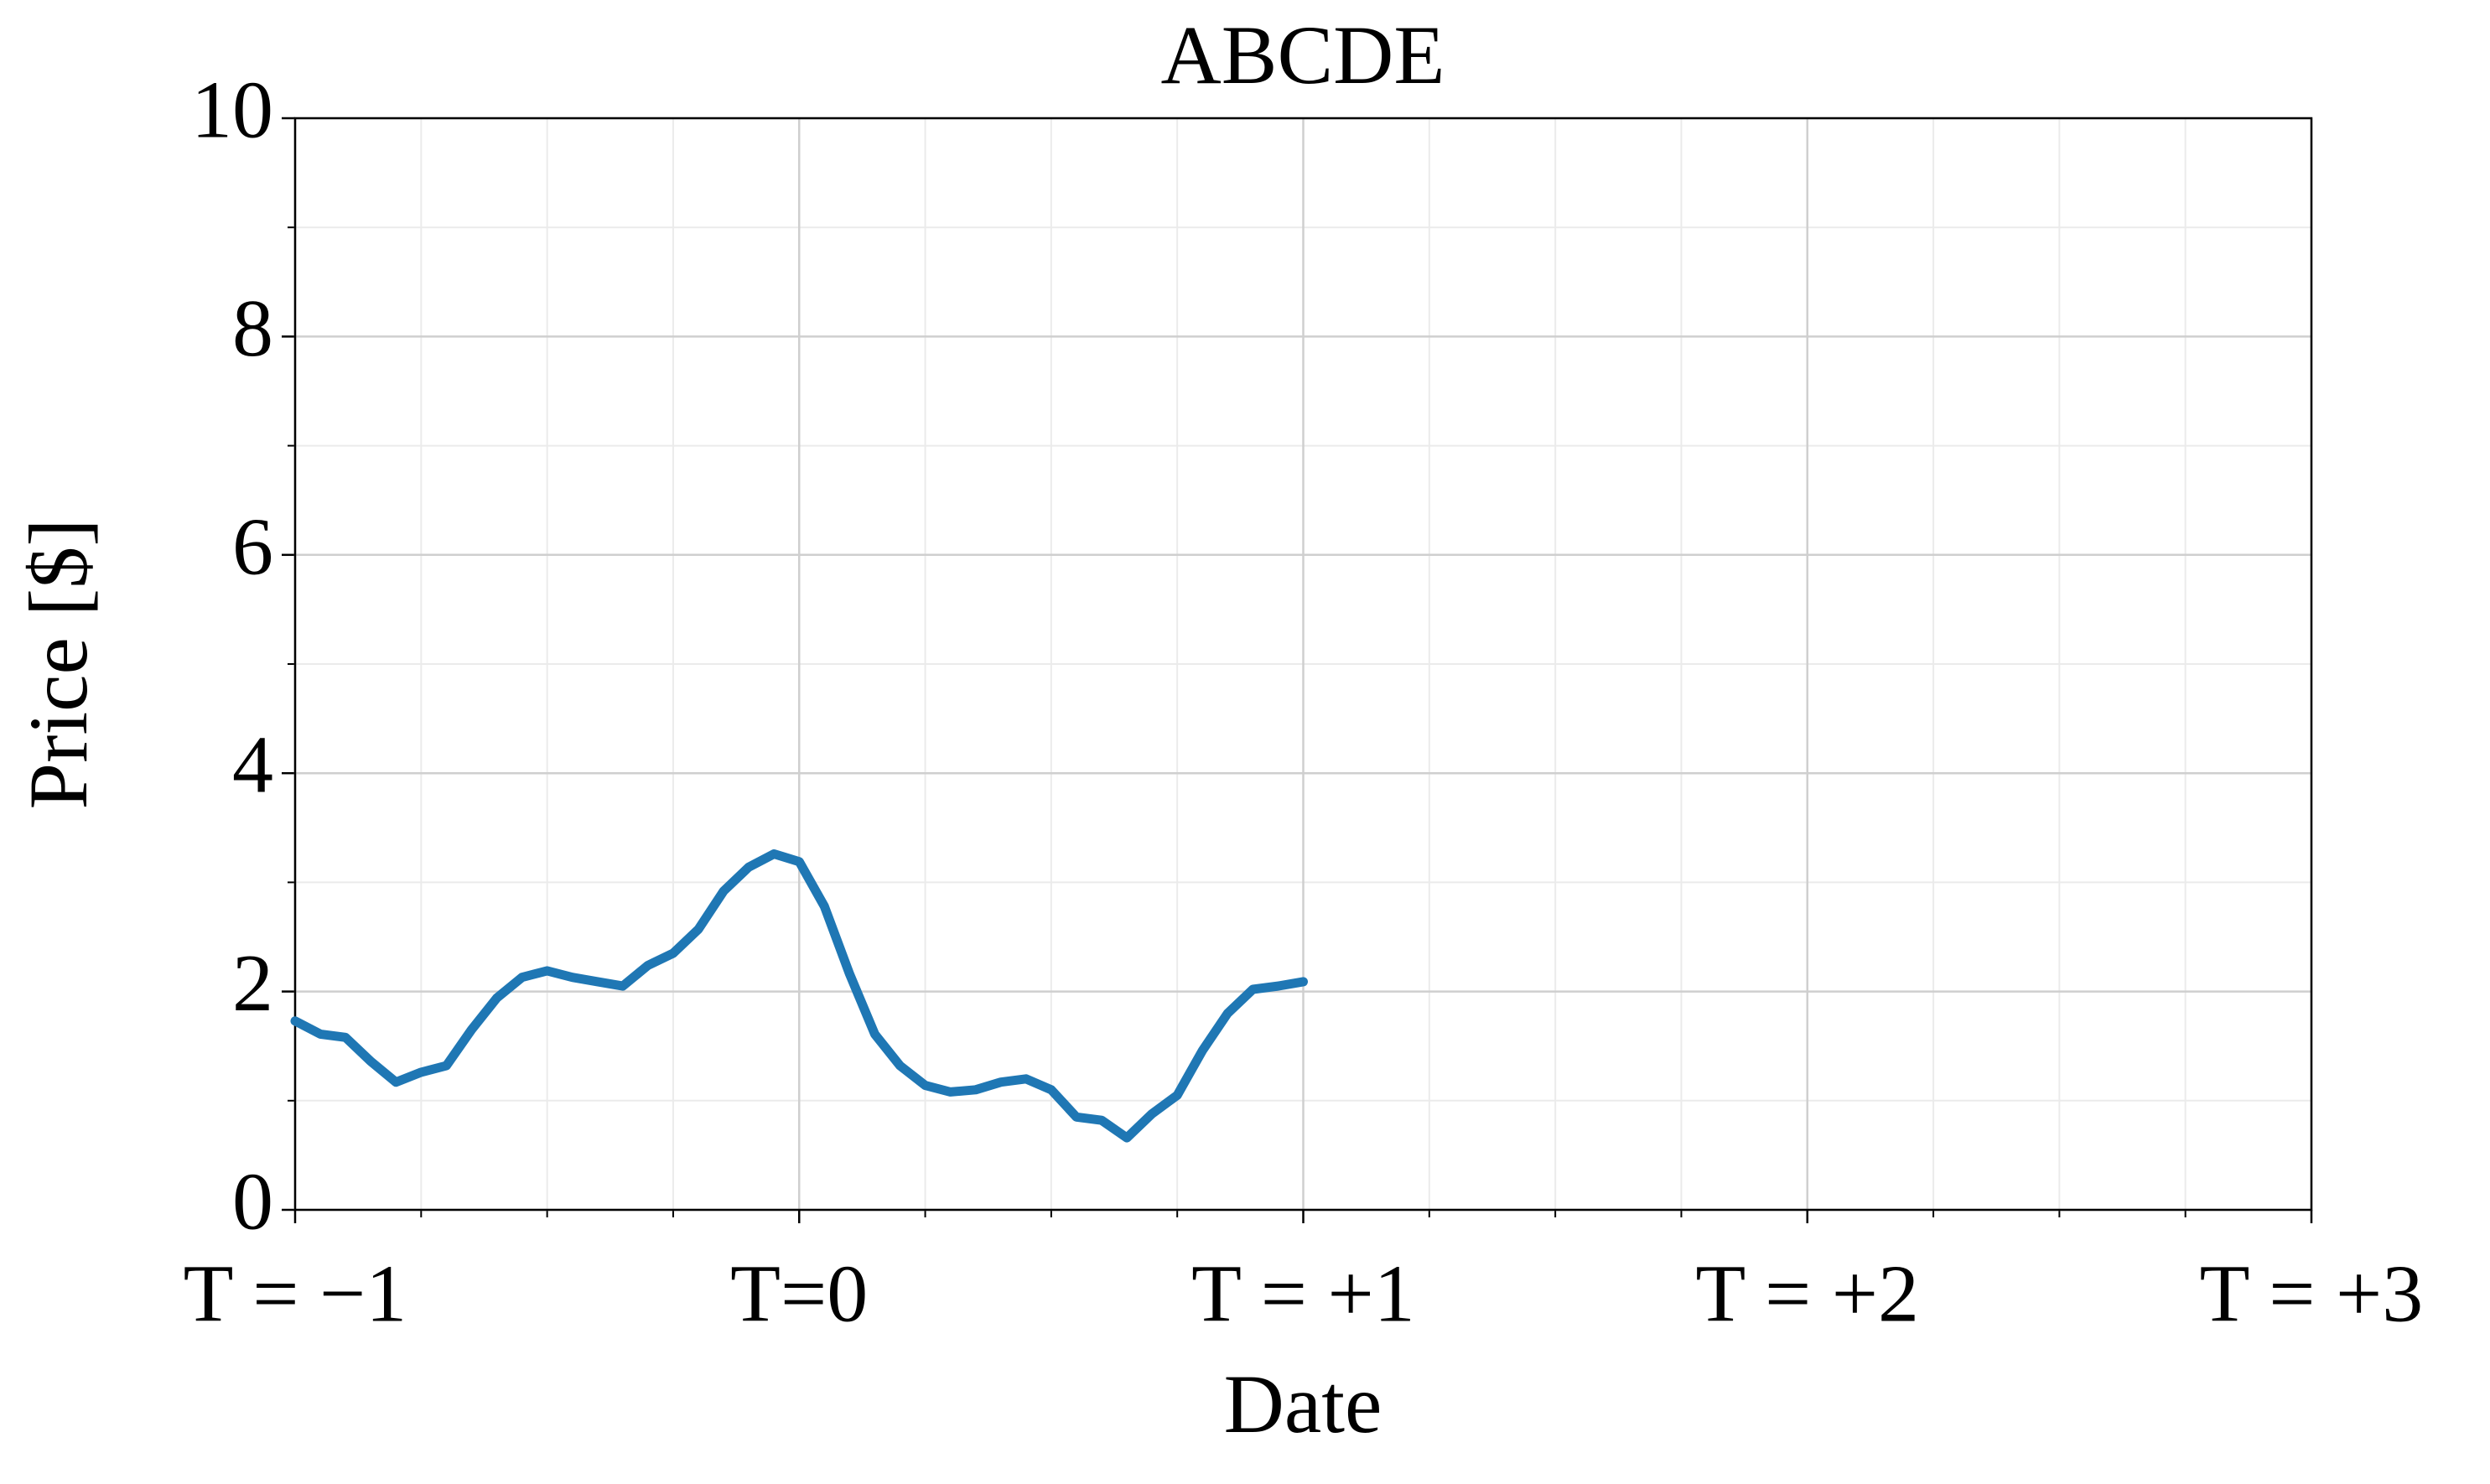 The height and width of the screenshot is (1484, 2490). Describe the element at coordinates (252, 765) in the screenshot. I see `y-tick-label: 4` at that location.